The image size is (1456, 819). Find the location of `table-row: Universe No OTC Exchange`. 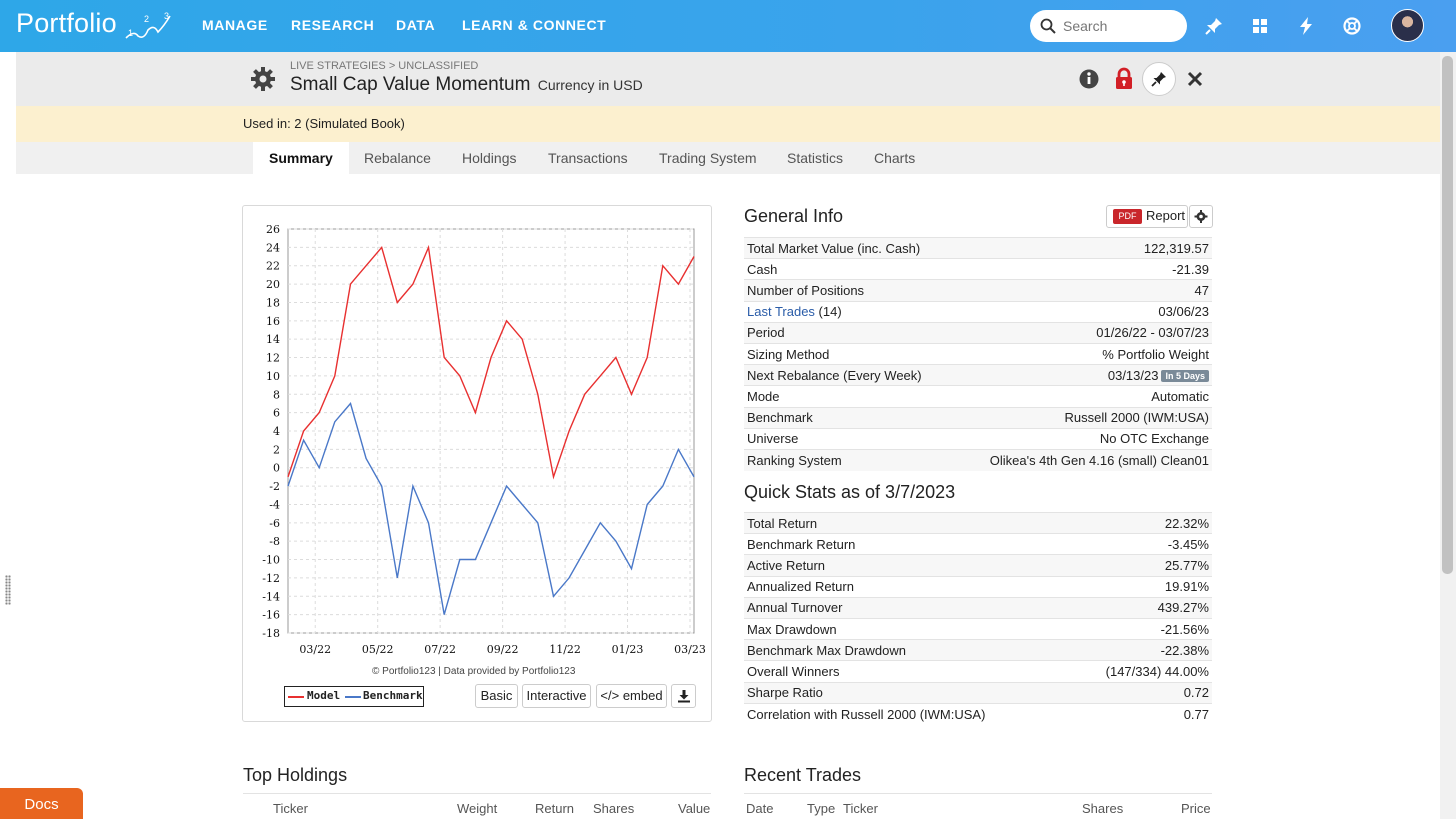

table-row: Universe No OTC Exchange is located at coordinates (978, 438).